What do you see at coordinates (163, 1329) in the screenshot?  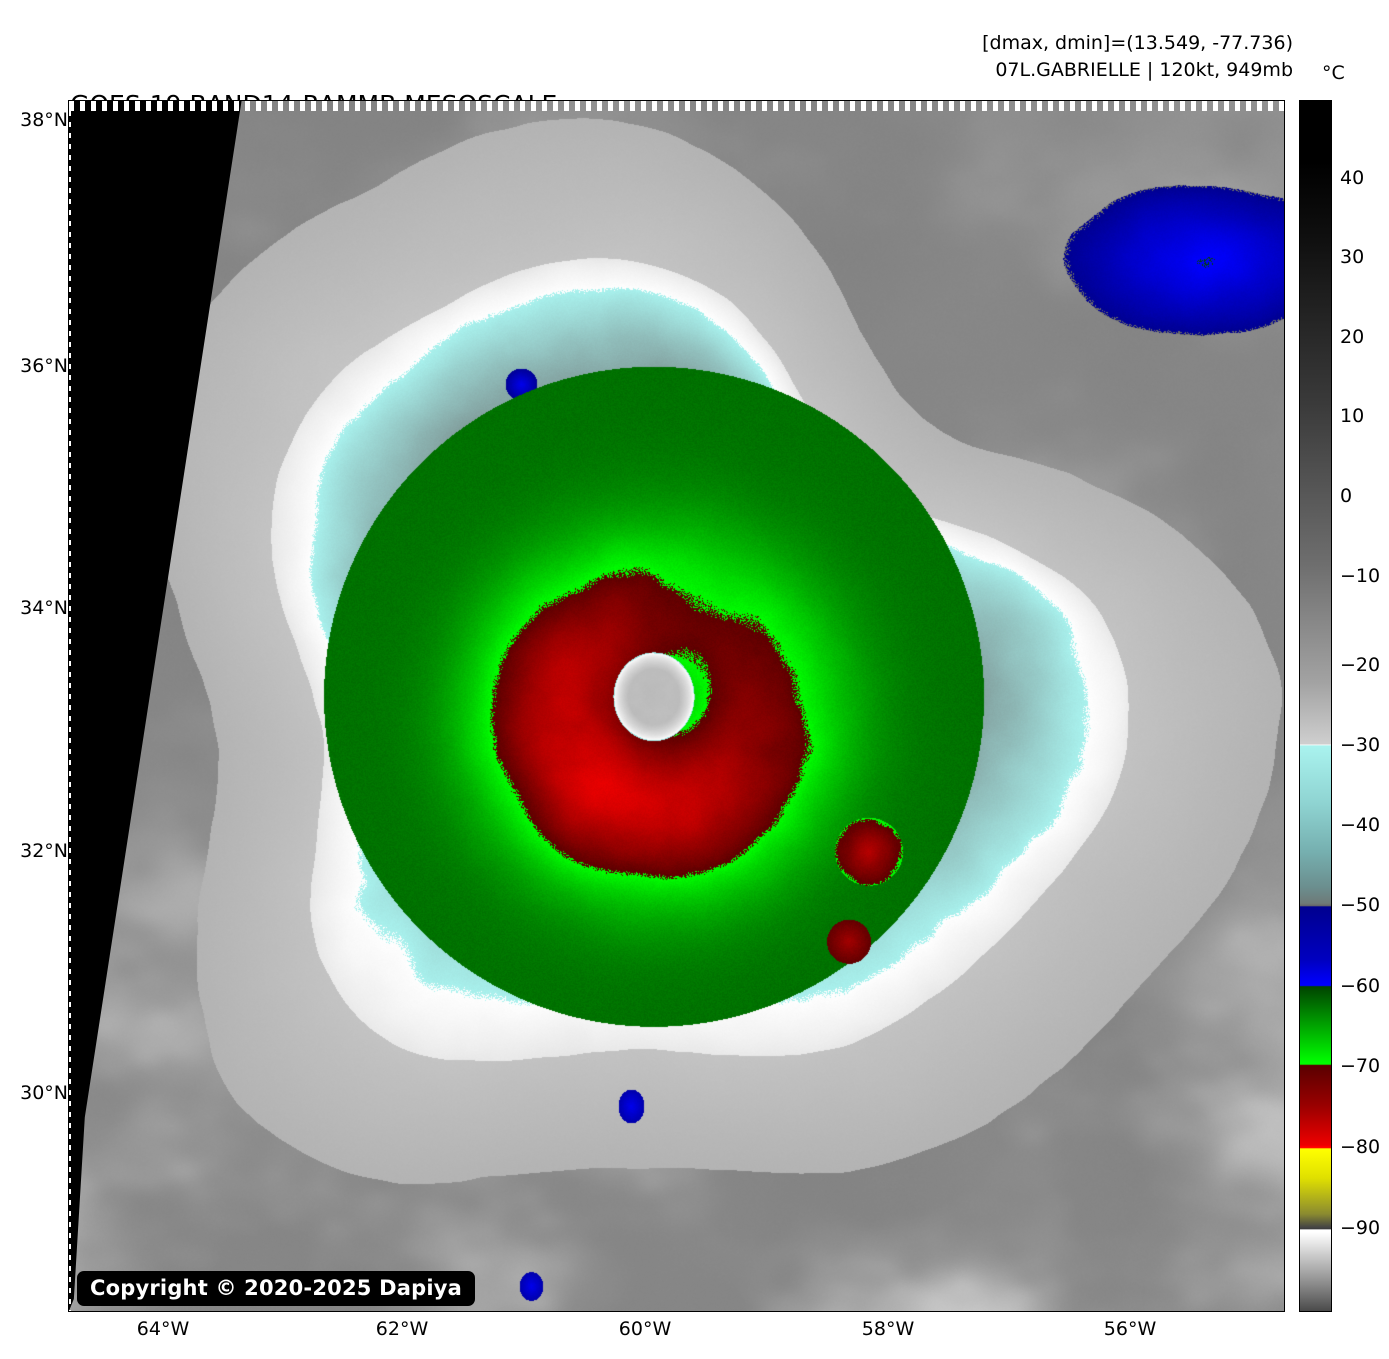 I see `longitude-tick-64: 64°W` at bounding box center [163, 1329].